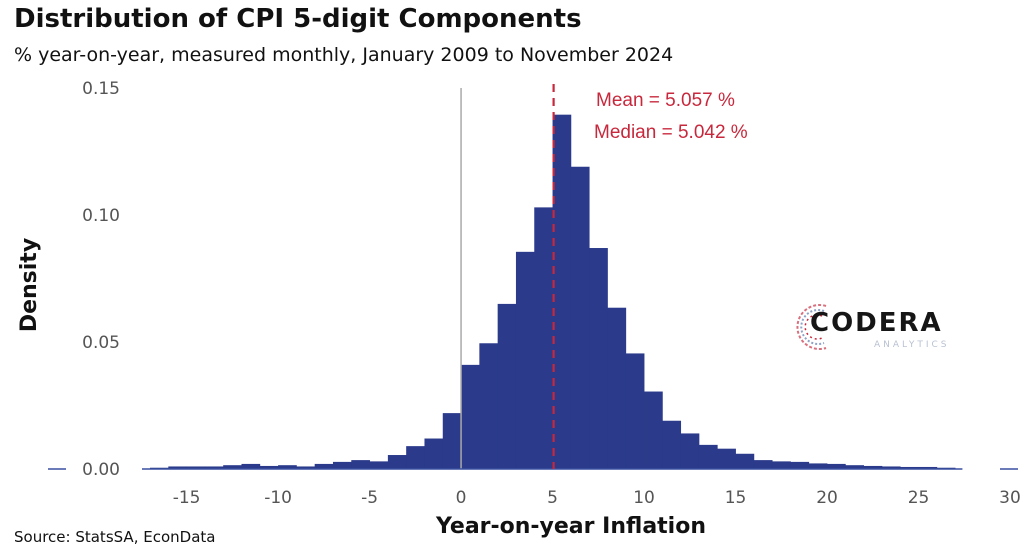 The height and width of the screenshot is (559, 1024). I want to click on logo-tagline: ANALYTICS, so click(912, 345).